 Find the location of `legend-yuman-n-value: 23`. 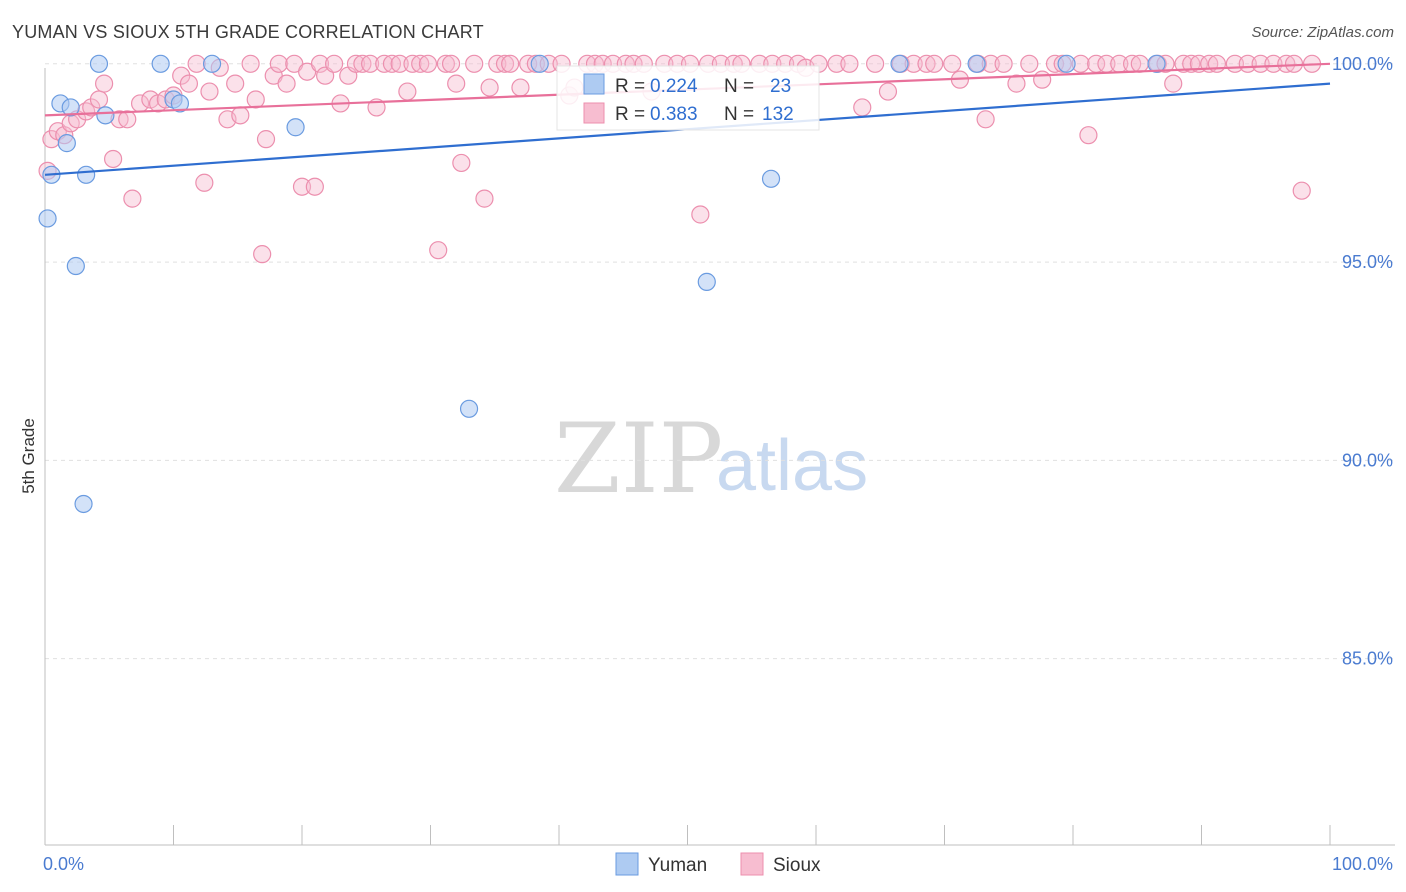

legend-yuman-n-value: 23 is located at coordinates (780, 86).